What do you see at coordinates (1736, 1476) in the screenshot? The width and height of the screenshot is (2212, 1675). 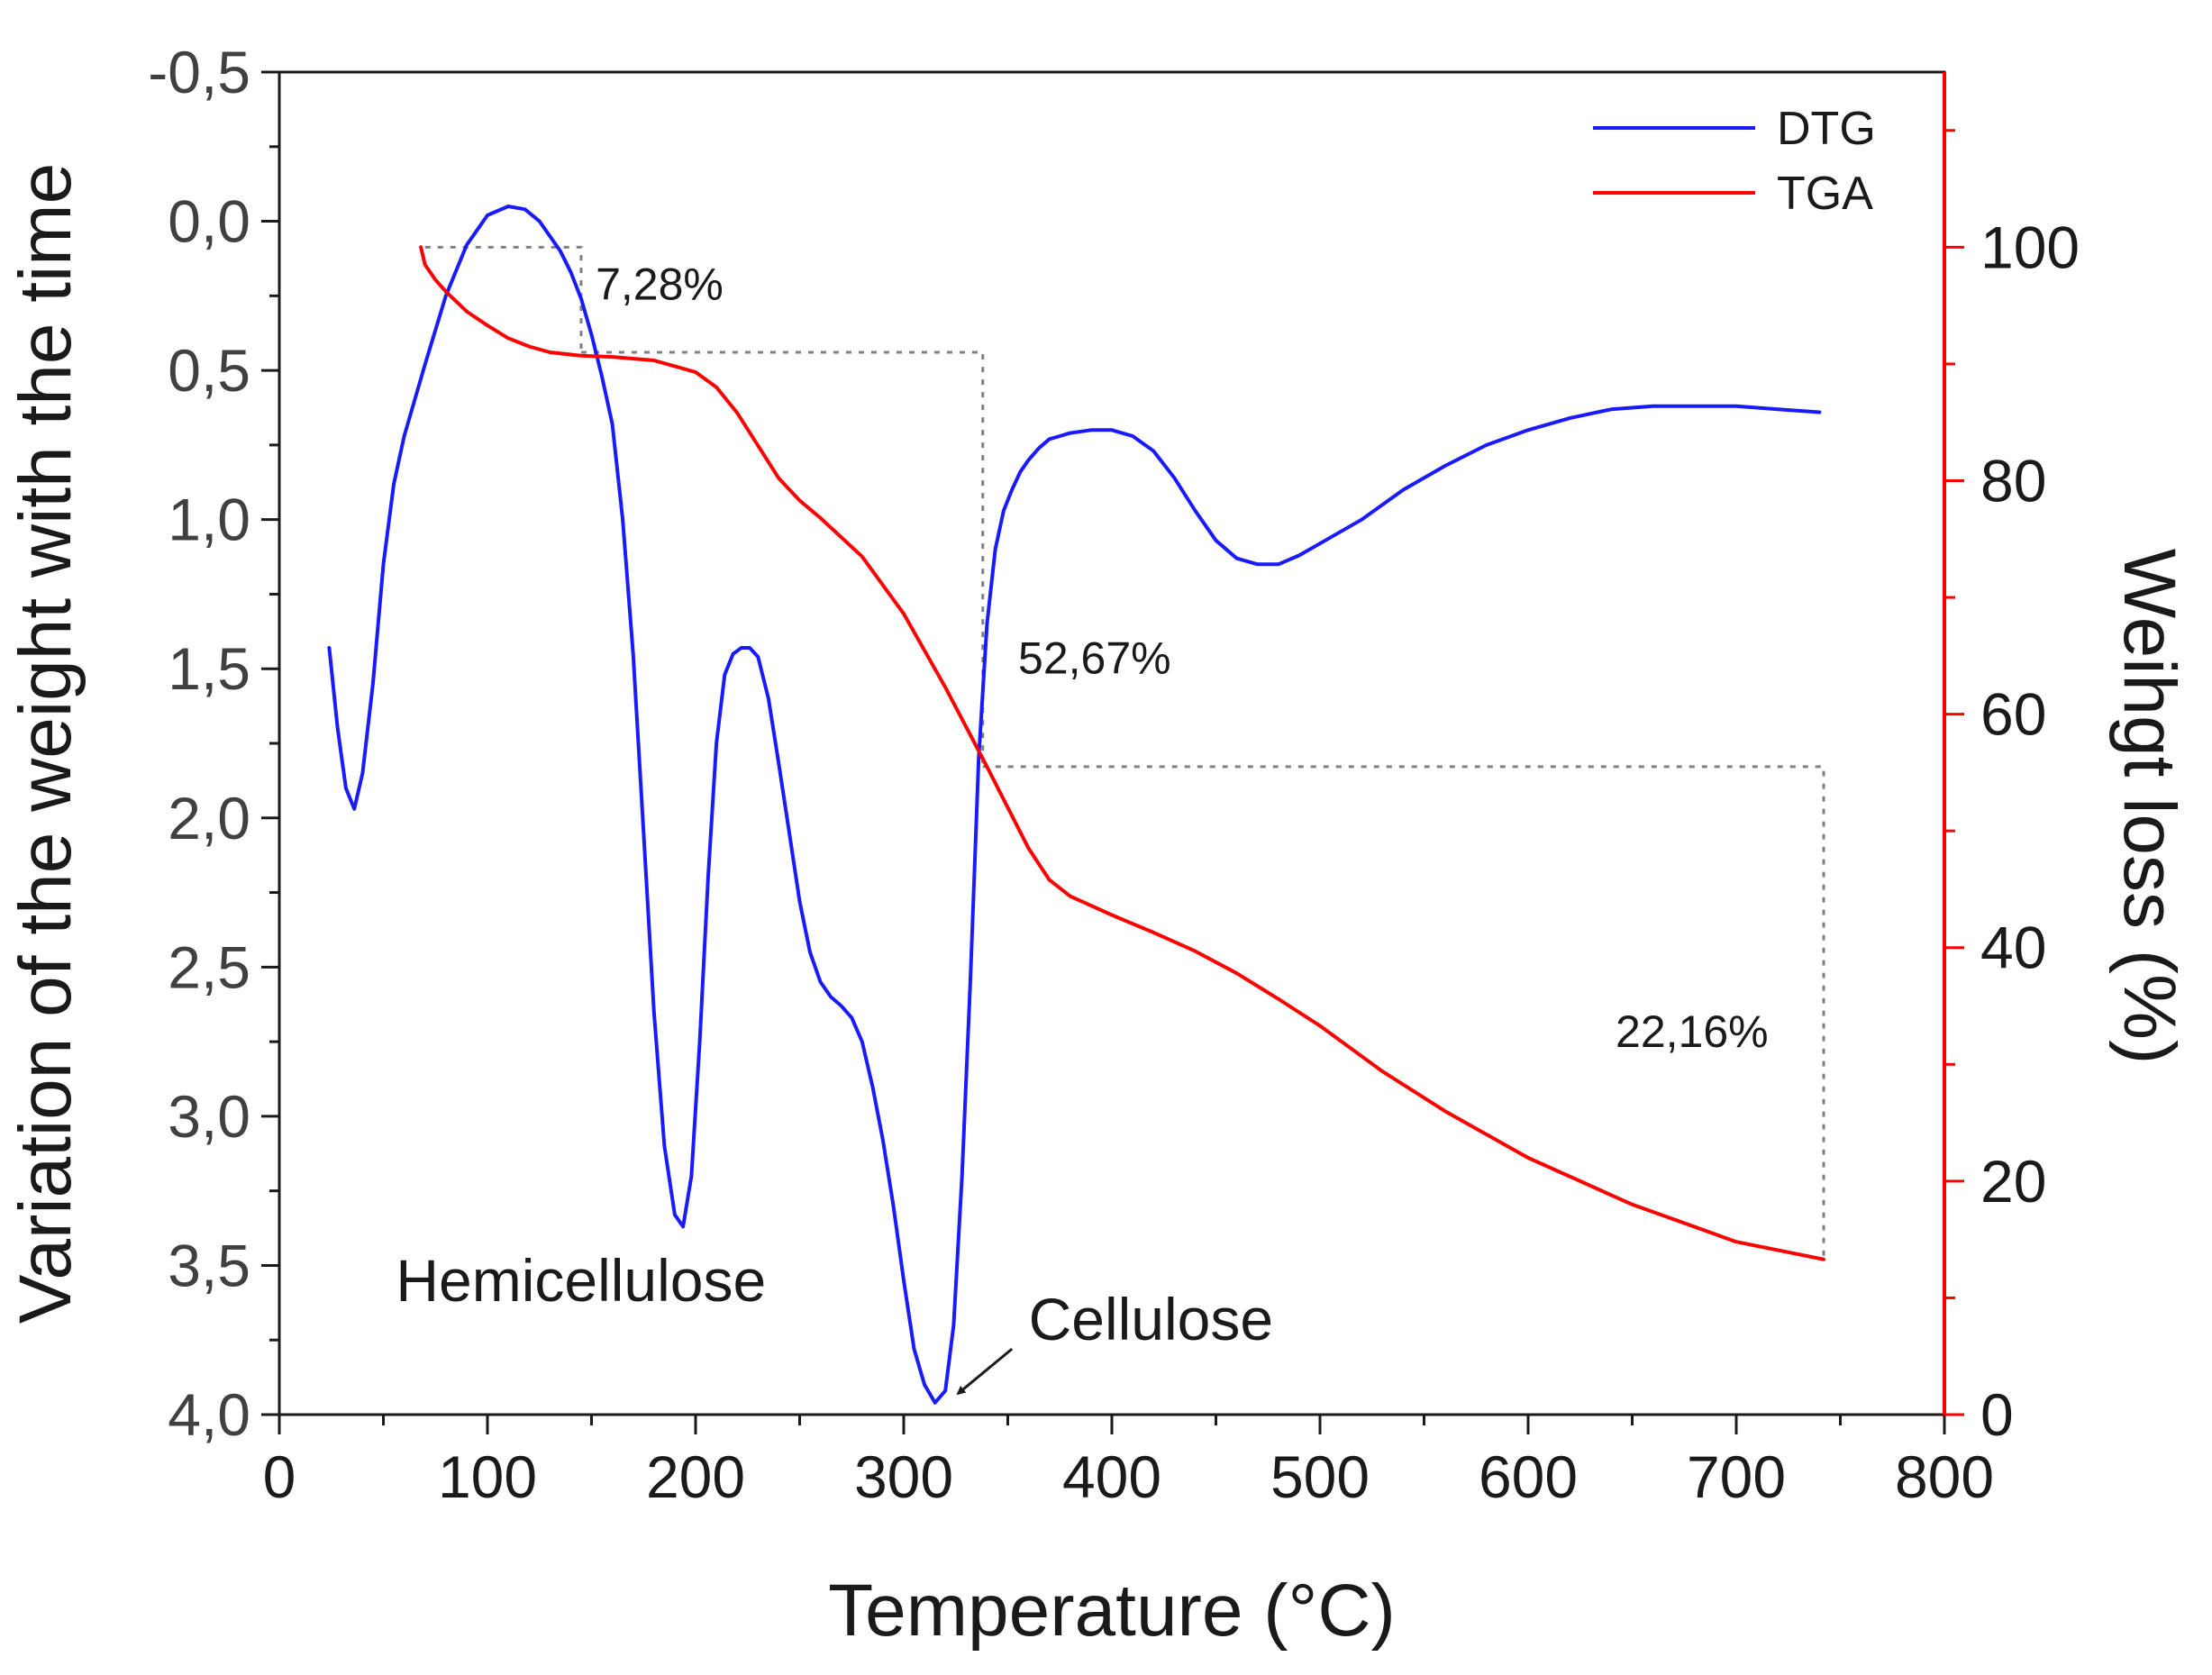 I see `x-tick-label: 700` at bounding box center [1736, 1476].